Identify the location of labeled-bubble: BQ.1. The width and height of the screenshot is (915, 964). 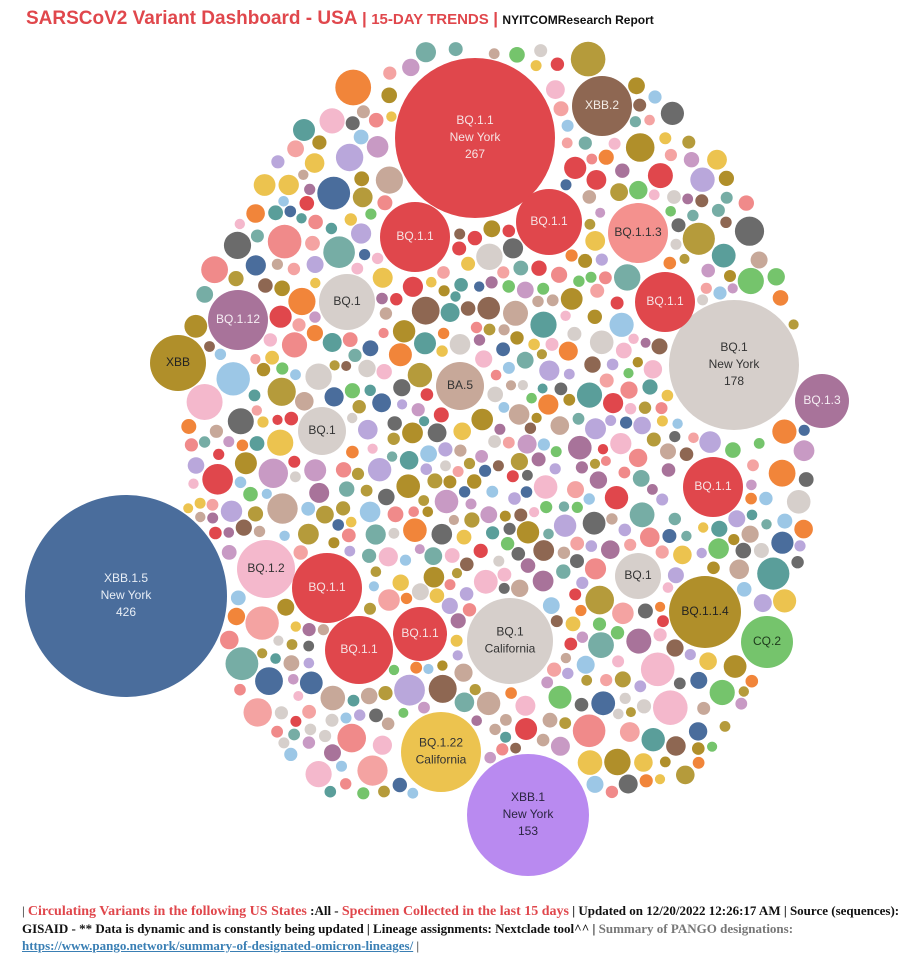
(638, 576).